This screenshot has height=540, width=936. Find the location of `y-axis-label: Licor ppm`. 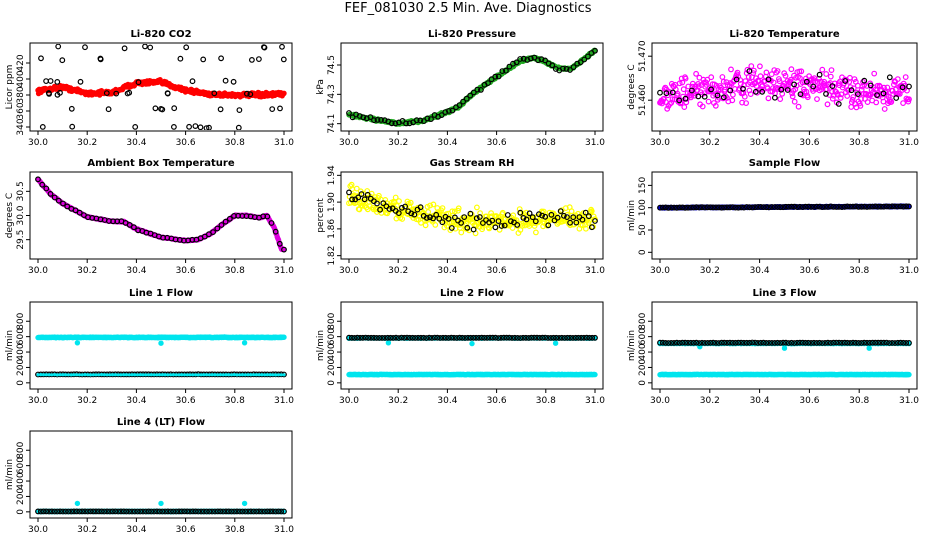

y-axis-label: Licor ppm is located at coordinates (10, 87).